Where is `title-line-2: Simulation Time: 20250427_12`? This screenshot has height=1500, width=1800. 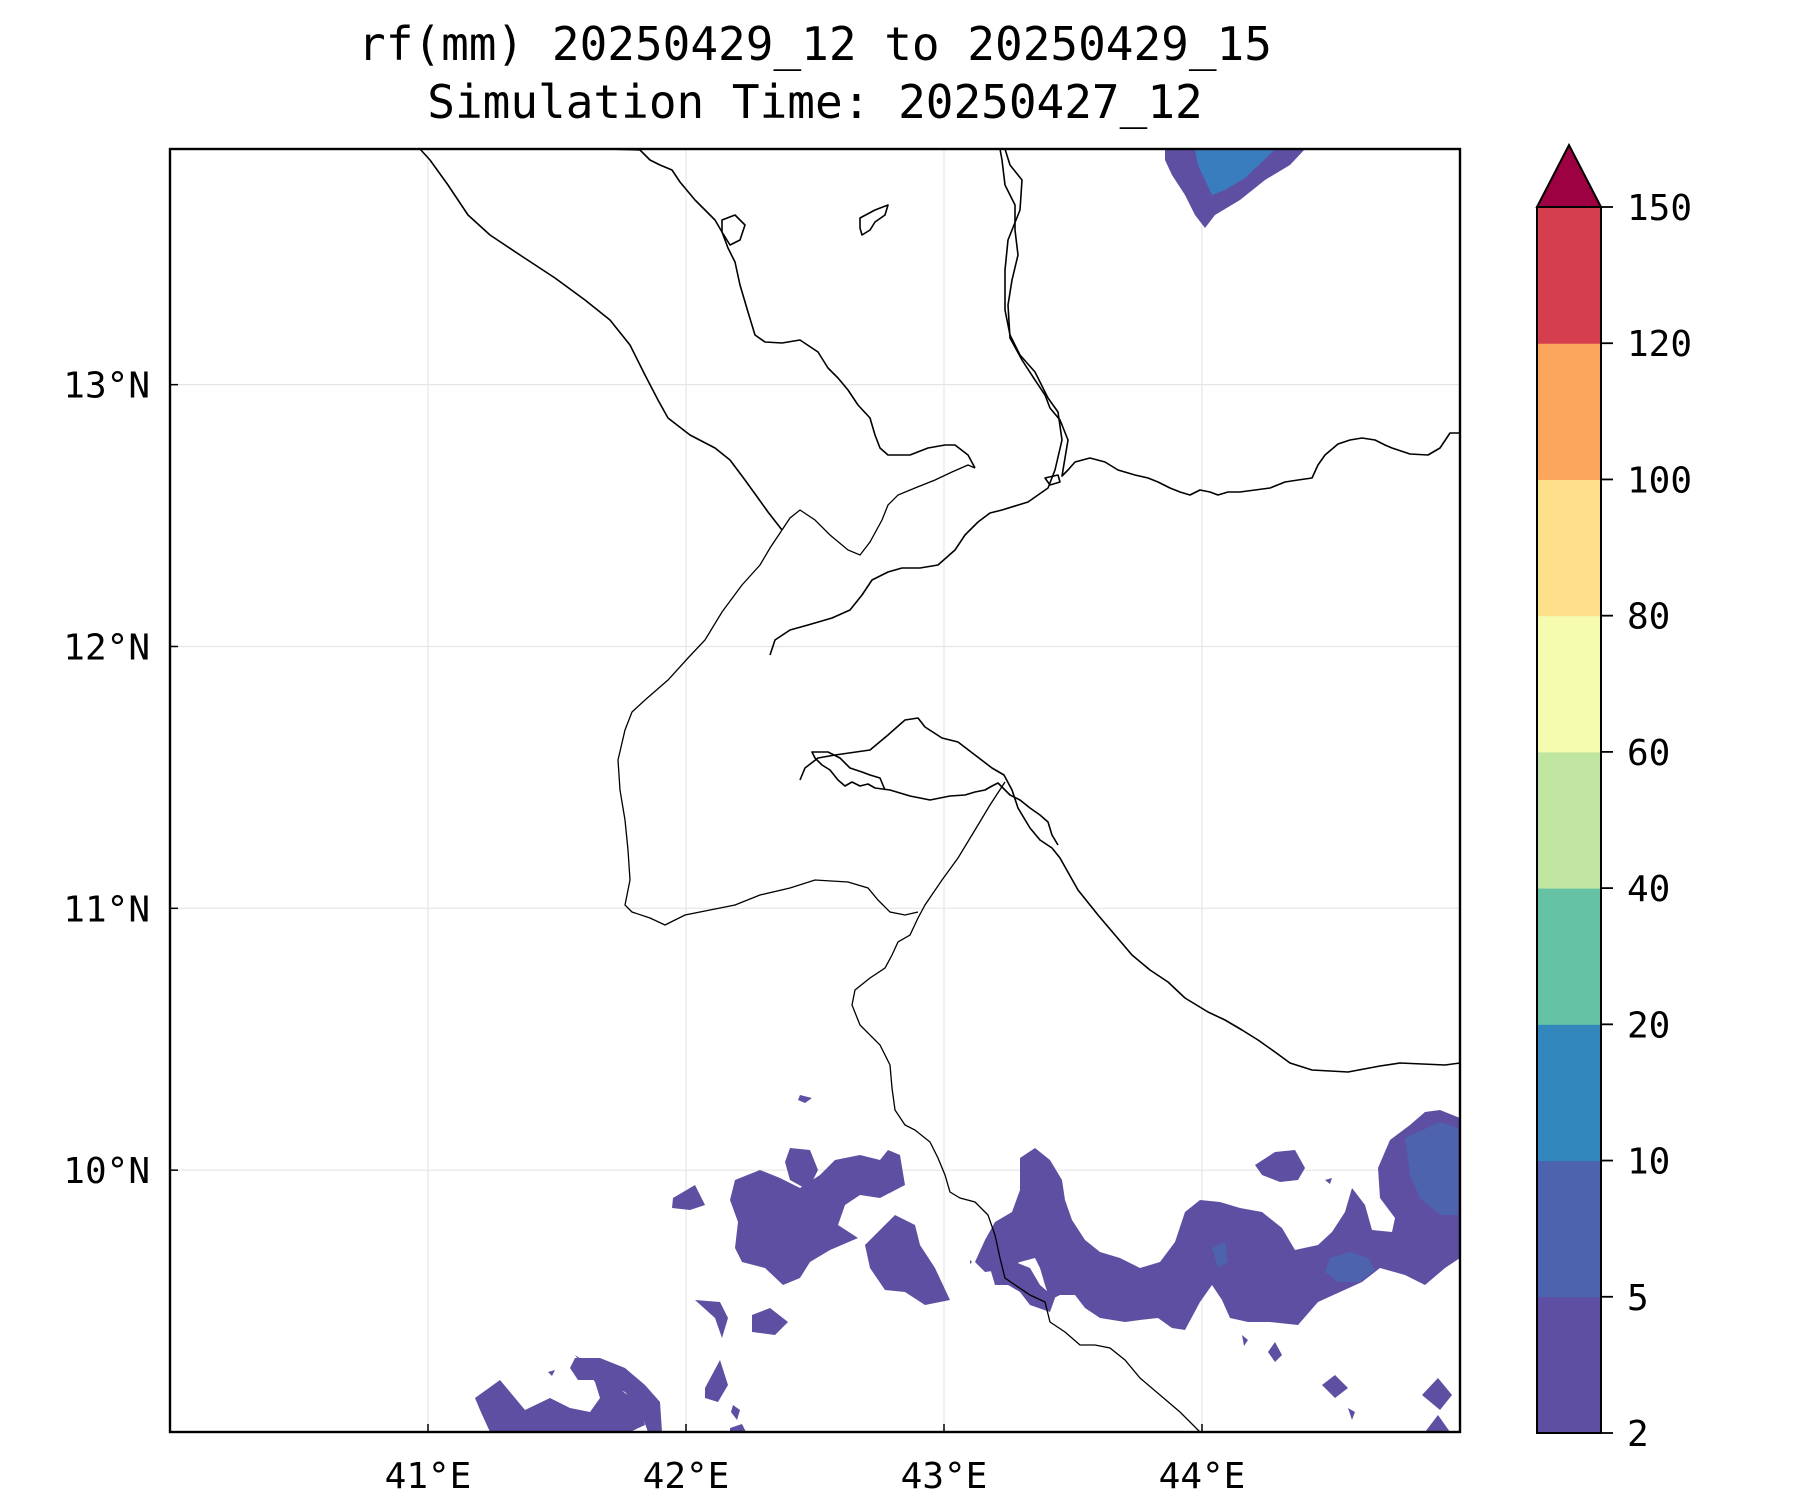
title-line-2: Simulation Time: 20250427_12 is located at coordinates (814, 102).